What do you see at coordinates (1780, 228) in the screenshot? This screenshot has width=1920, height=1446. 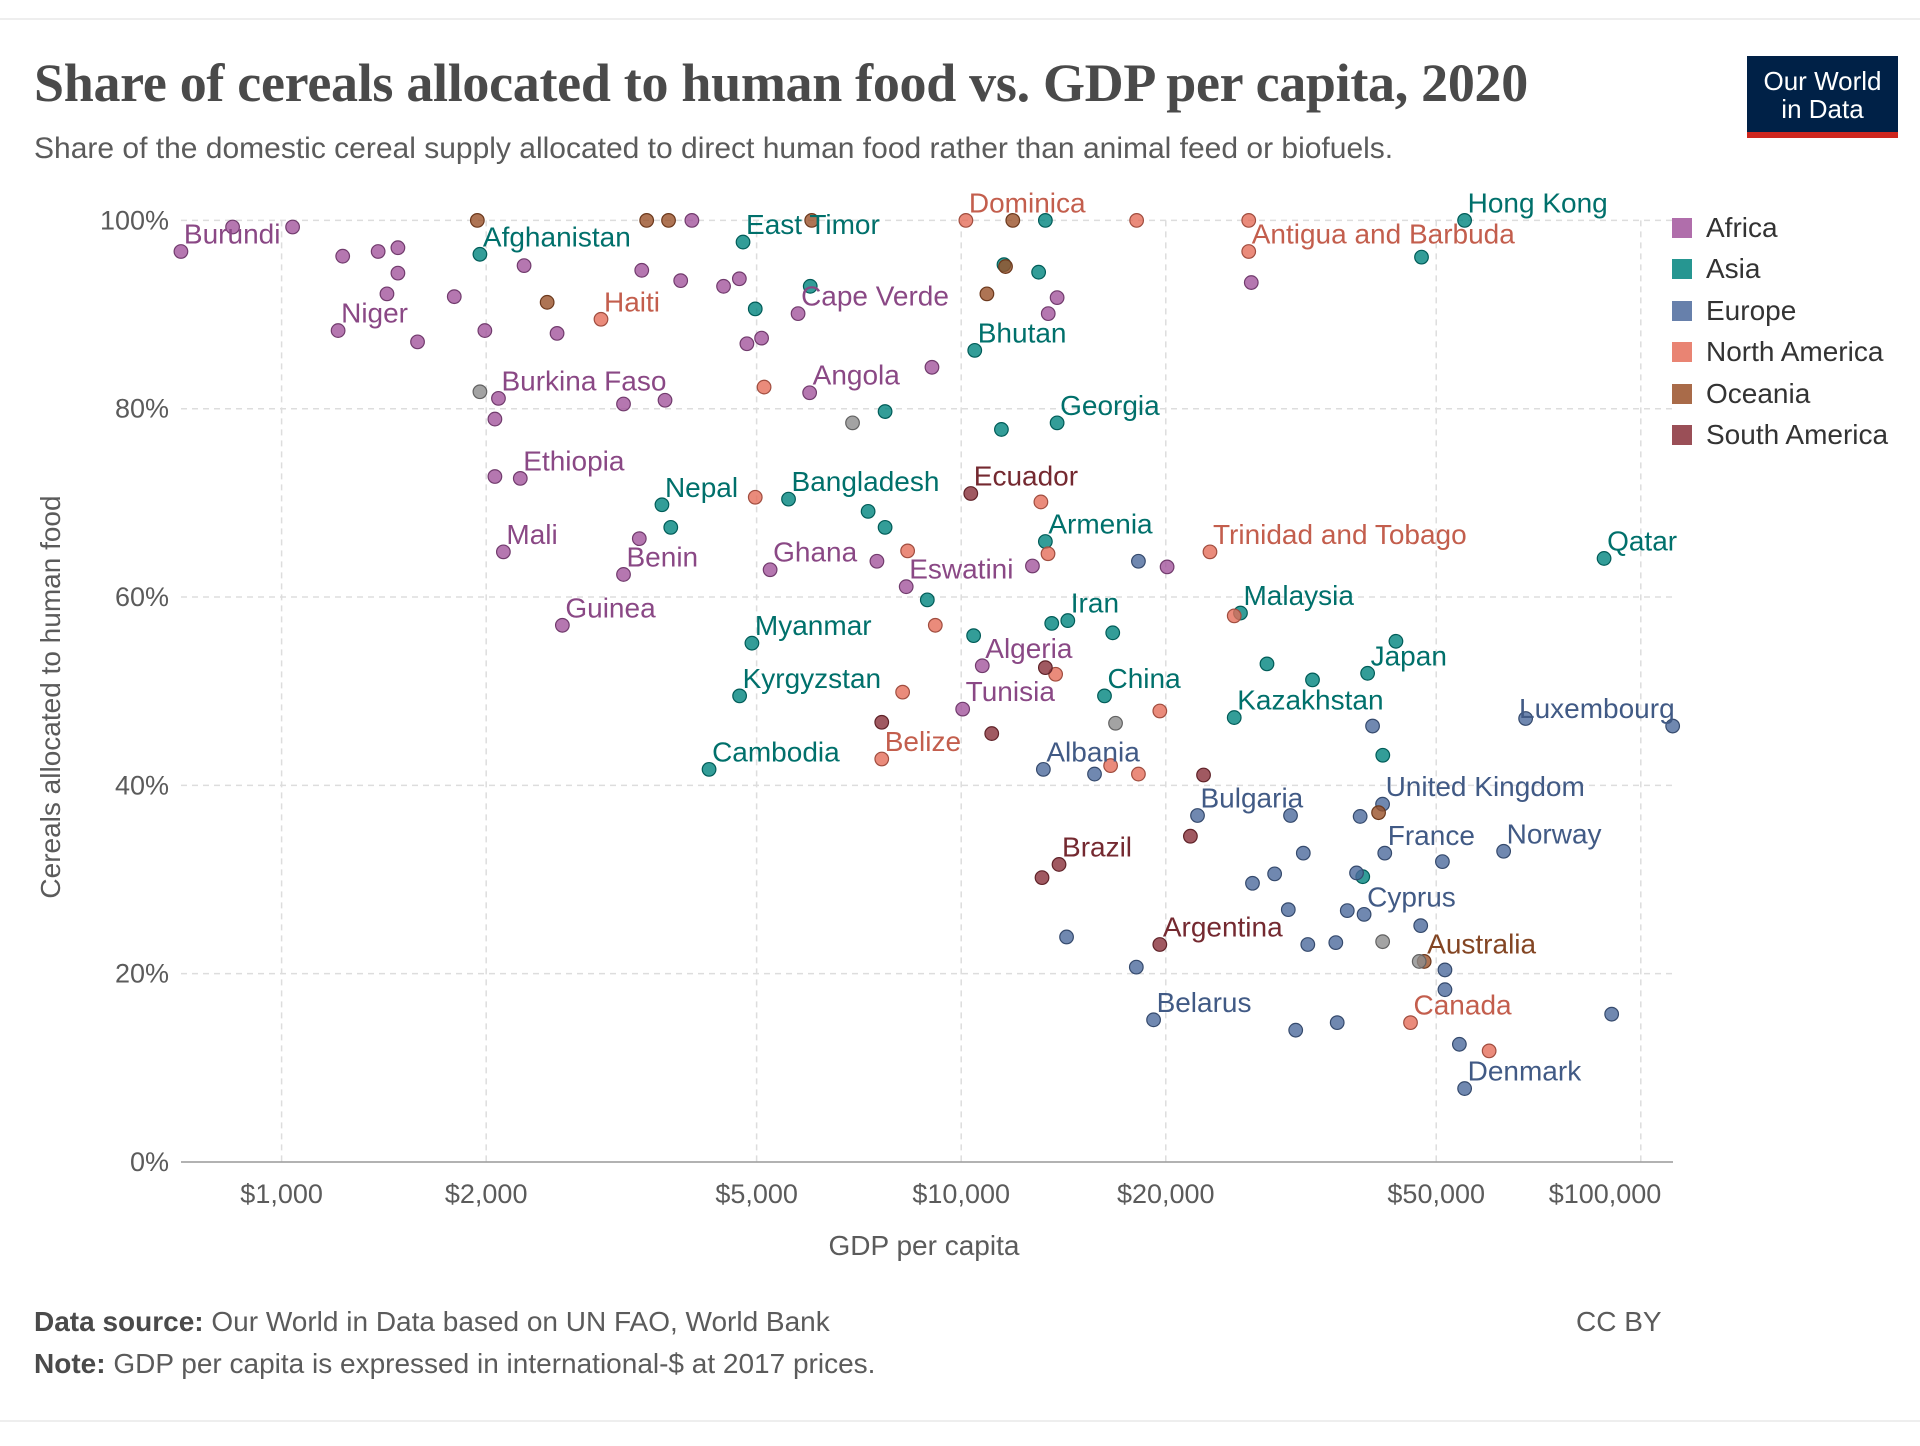 I see `legend-item-africa: Africa` at bounding box center [1780, 228].